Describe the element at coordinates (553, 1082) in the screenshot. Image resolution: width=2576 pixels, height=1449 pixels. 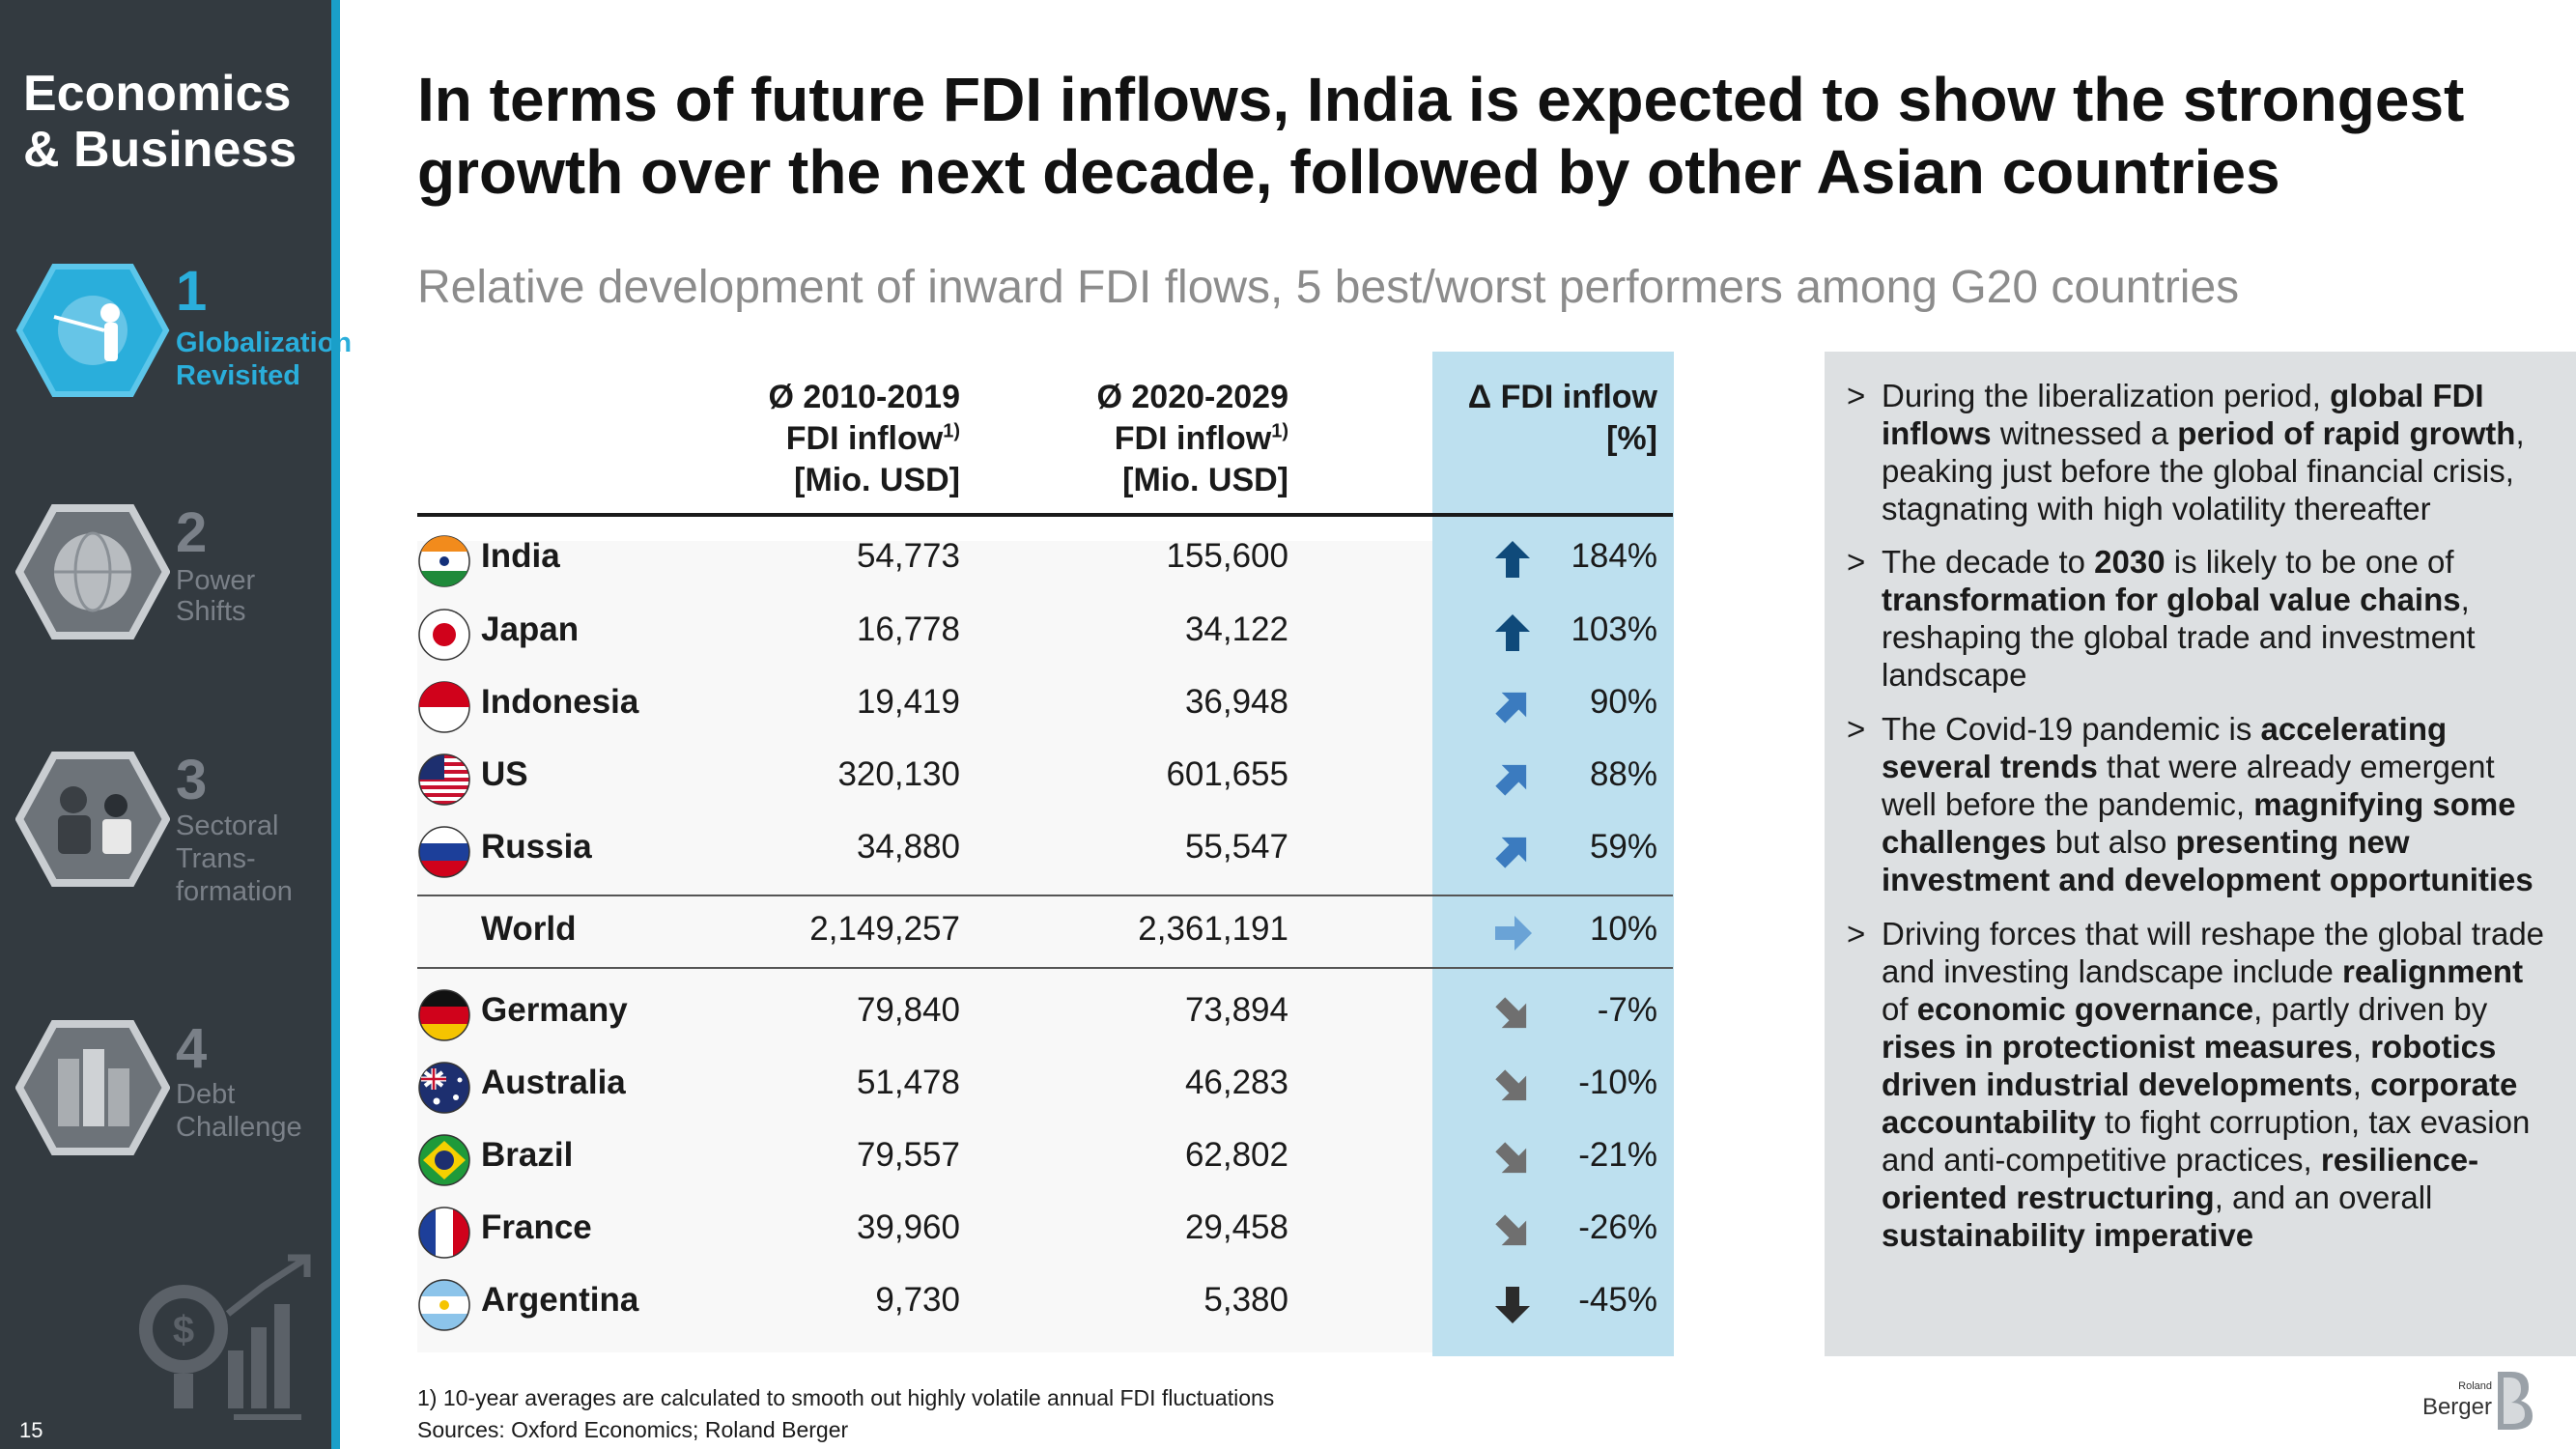
I see `country-name: Australia` at that location.